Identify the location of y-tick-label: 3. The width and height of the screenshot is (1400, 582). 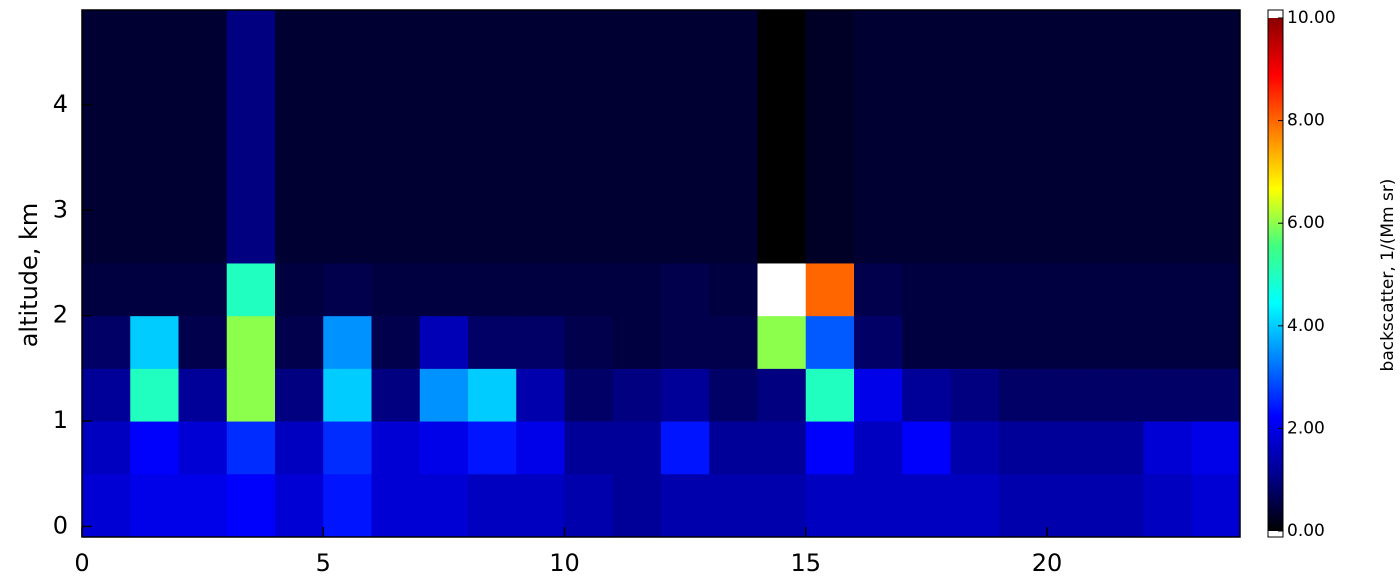
(60, 209).